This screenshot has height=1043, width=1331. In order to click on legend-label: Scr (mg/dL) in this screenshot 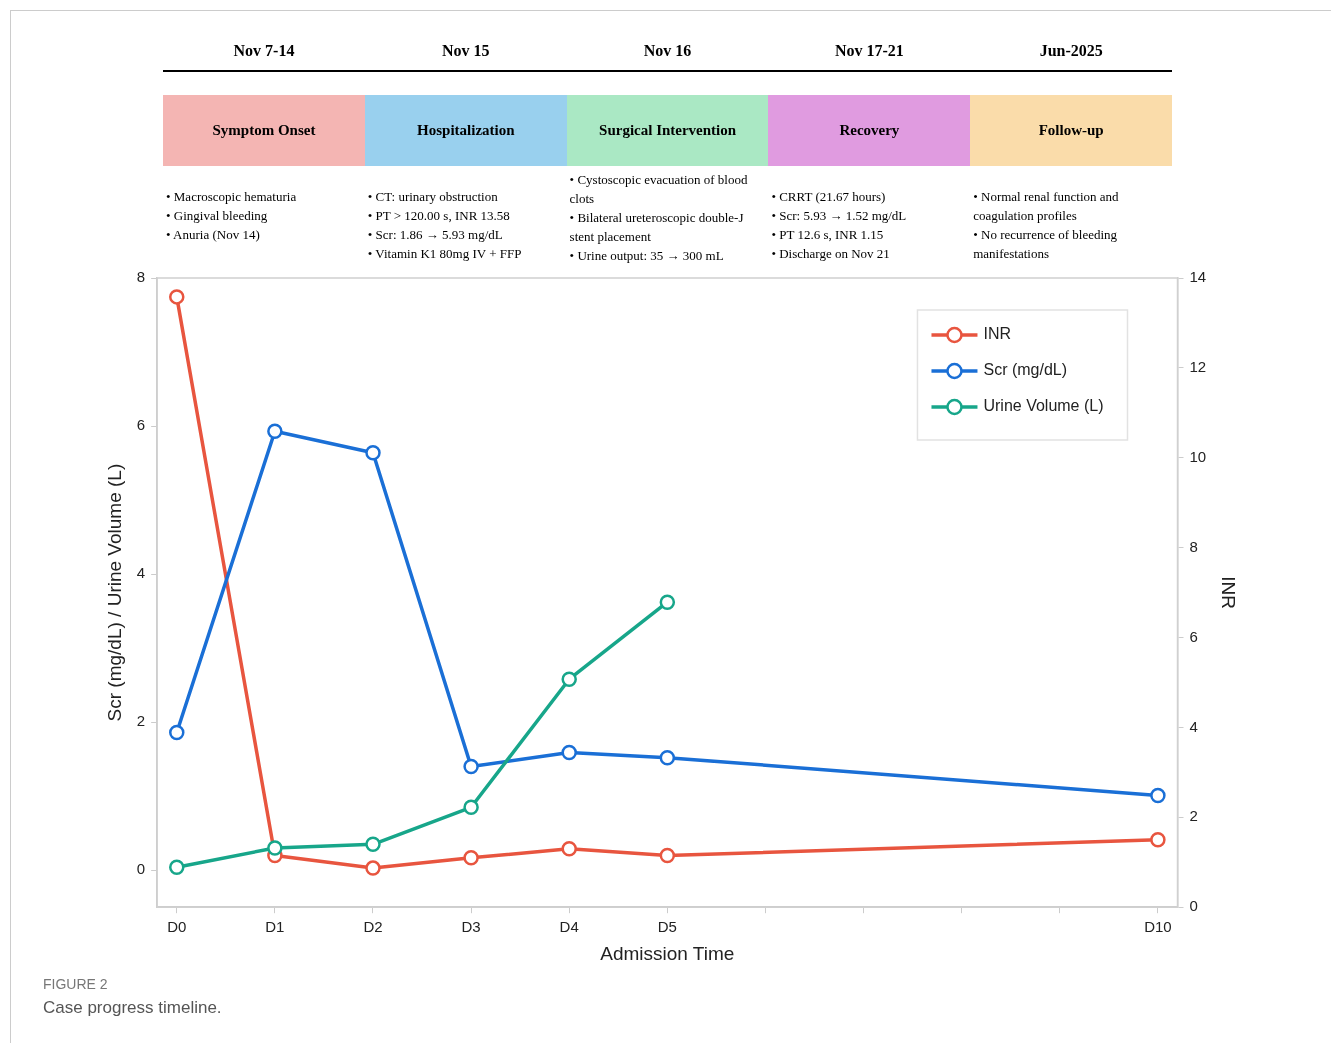, I will do `click(1025, 370)`.